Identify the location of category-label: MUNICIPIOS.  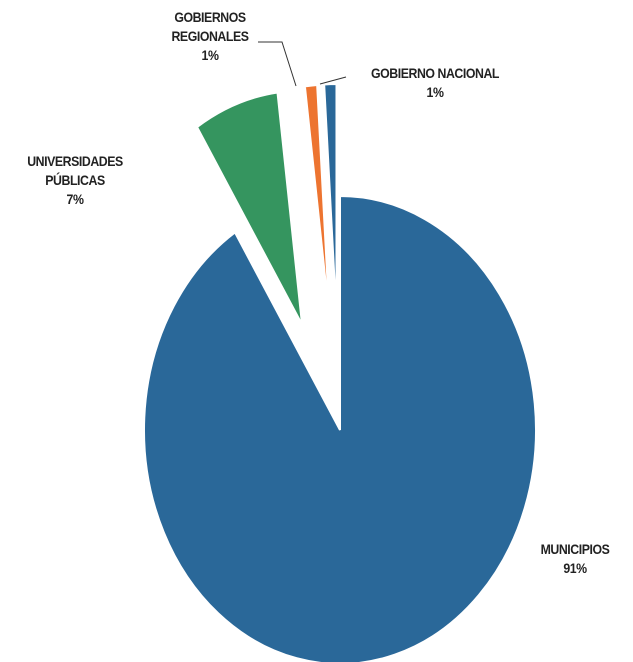
(575, 549).